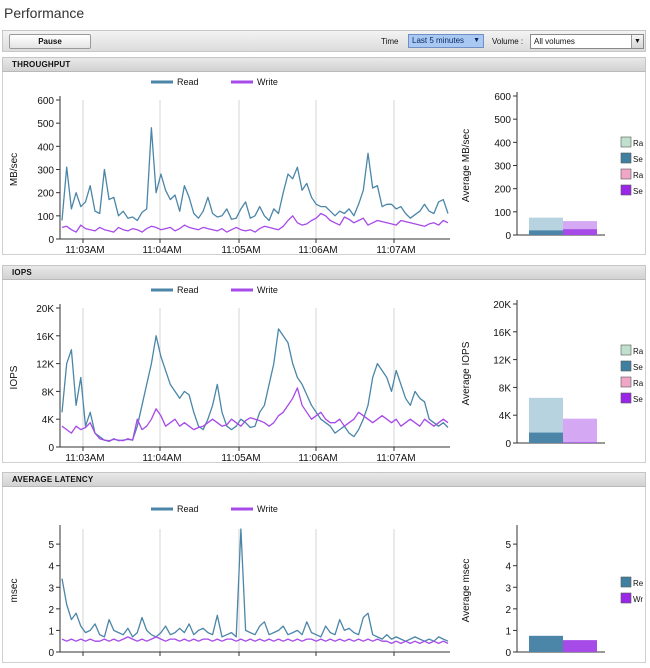 The height and width of the screenshot is (668, 650). What do you see at coordinates (51, 567) in the screenshot?
I see `y-tick-label: 4` at bounding box center [51, 567].